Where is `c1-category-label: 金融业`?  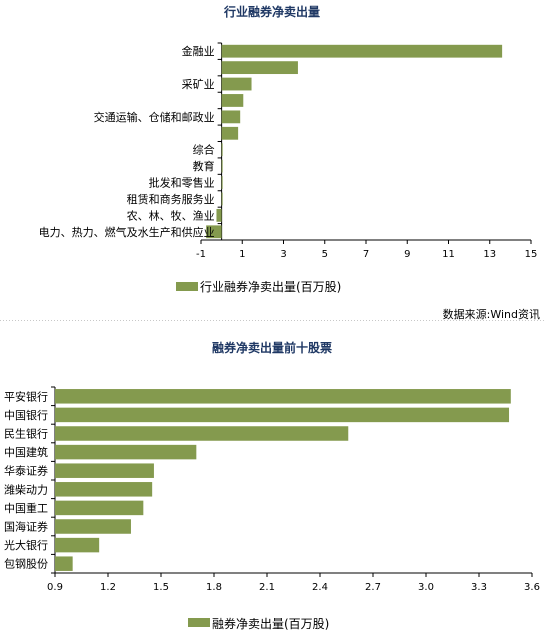 c1-category-label: 金融业 is located at coordinates (198, 51).